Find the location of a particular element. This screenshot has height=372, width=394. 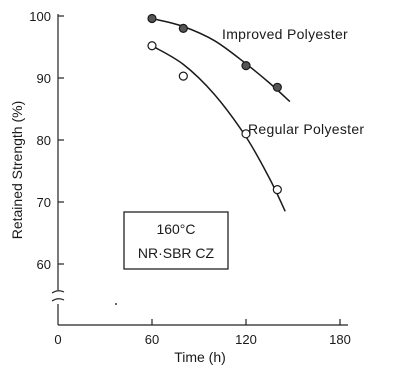

condition-box: 160°C NR·SBR CZ is located at coordinates (176, 240).